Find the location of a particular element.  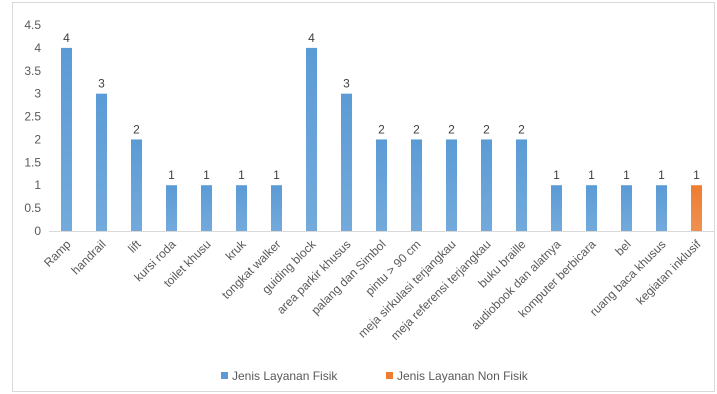

bar-palang-dan-simbol is located at coordinates (381, 185).